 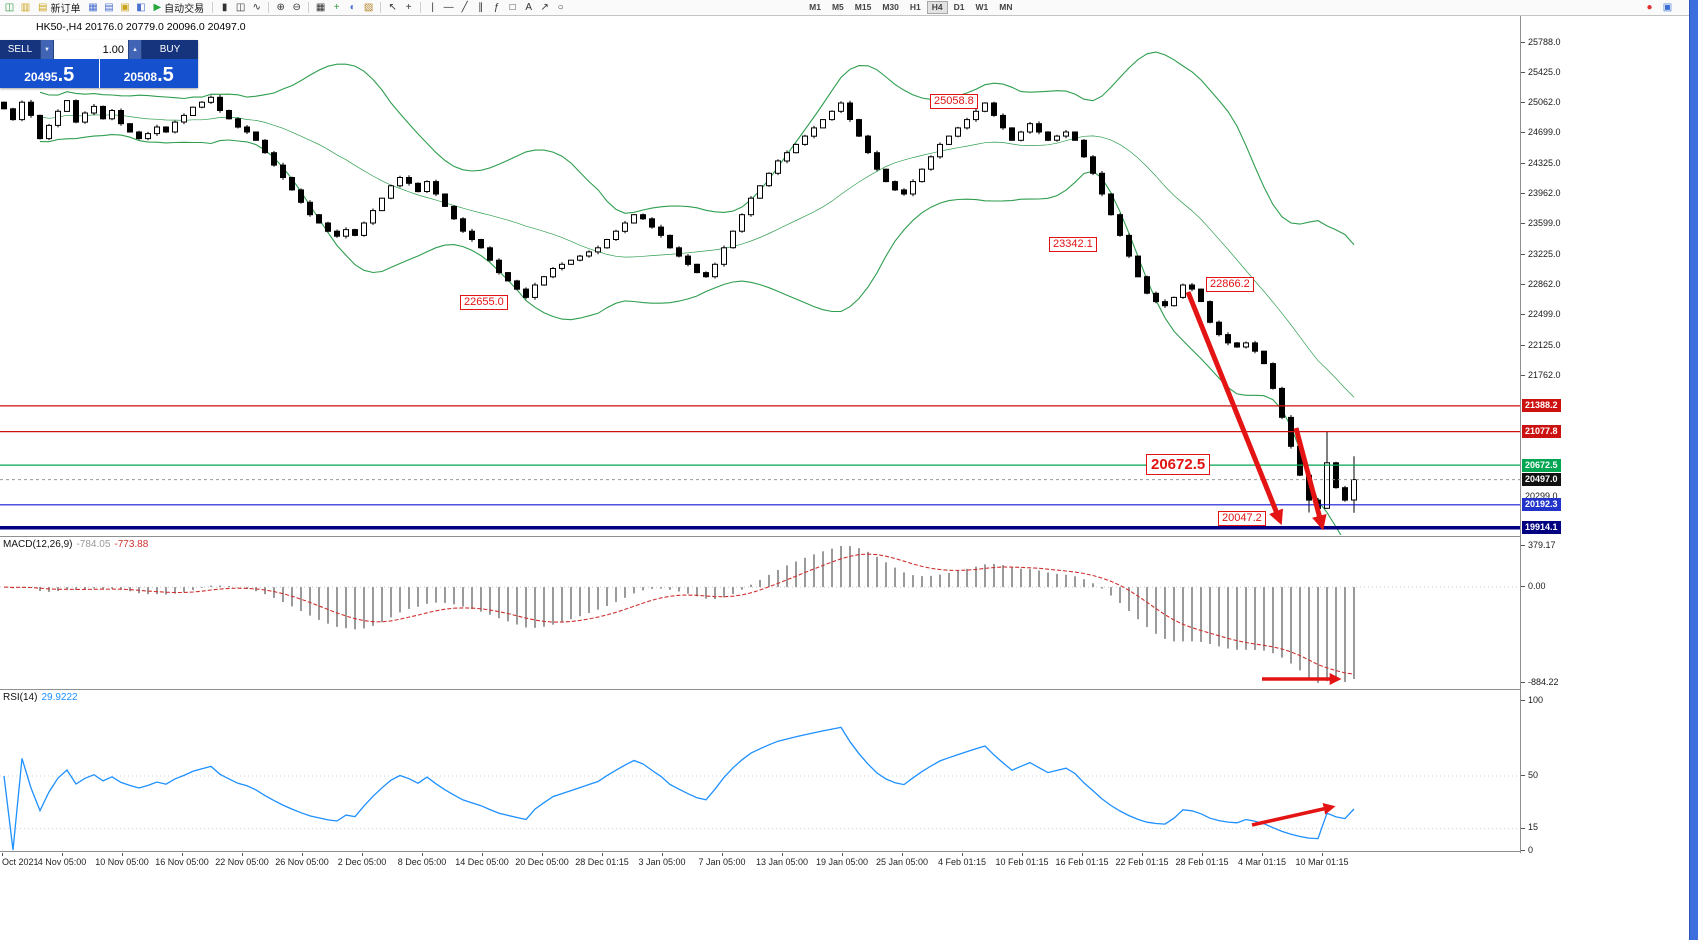 I want to click on one-click-trading-widget: SELL ▼ ▲ BUY 20495.5 20508.5, so click(x=99, y=64).